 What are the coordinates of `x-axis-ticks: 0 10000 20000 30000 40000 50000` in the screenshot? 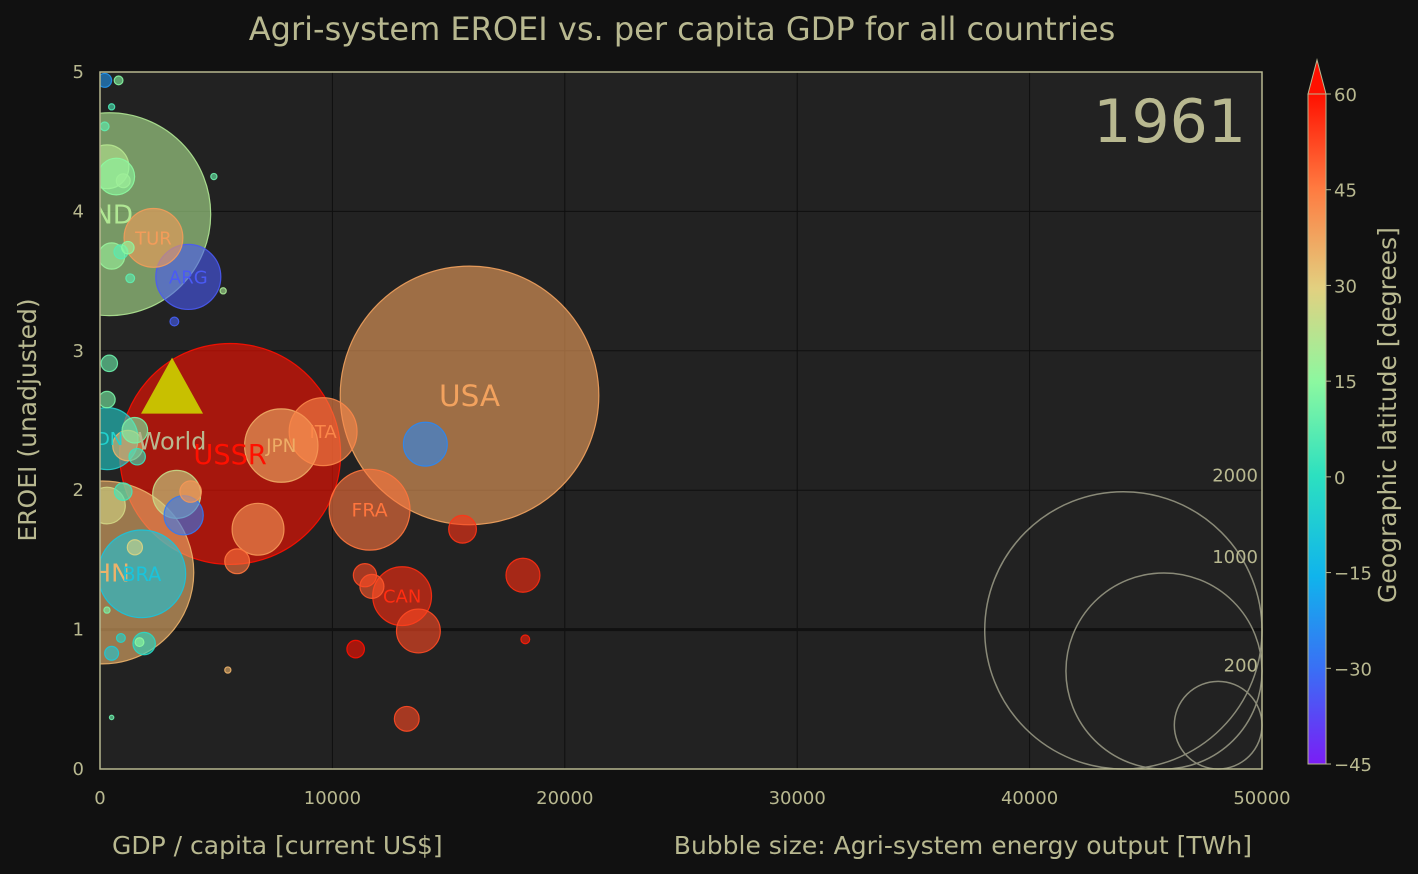 It's located at (692, 798).